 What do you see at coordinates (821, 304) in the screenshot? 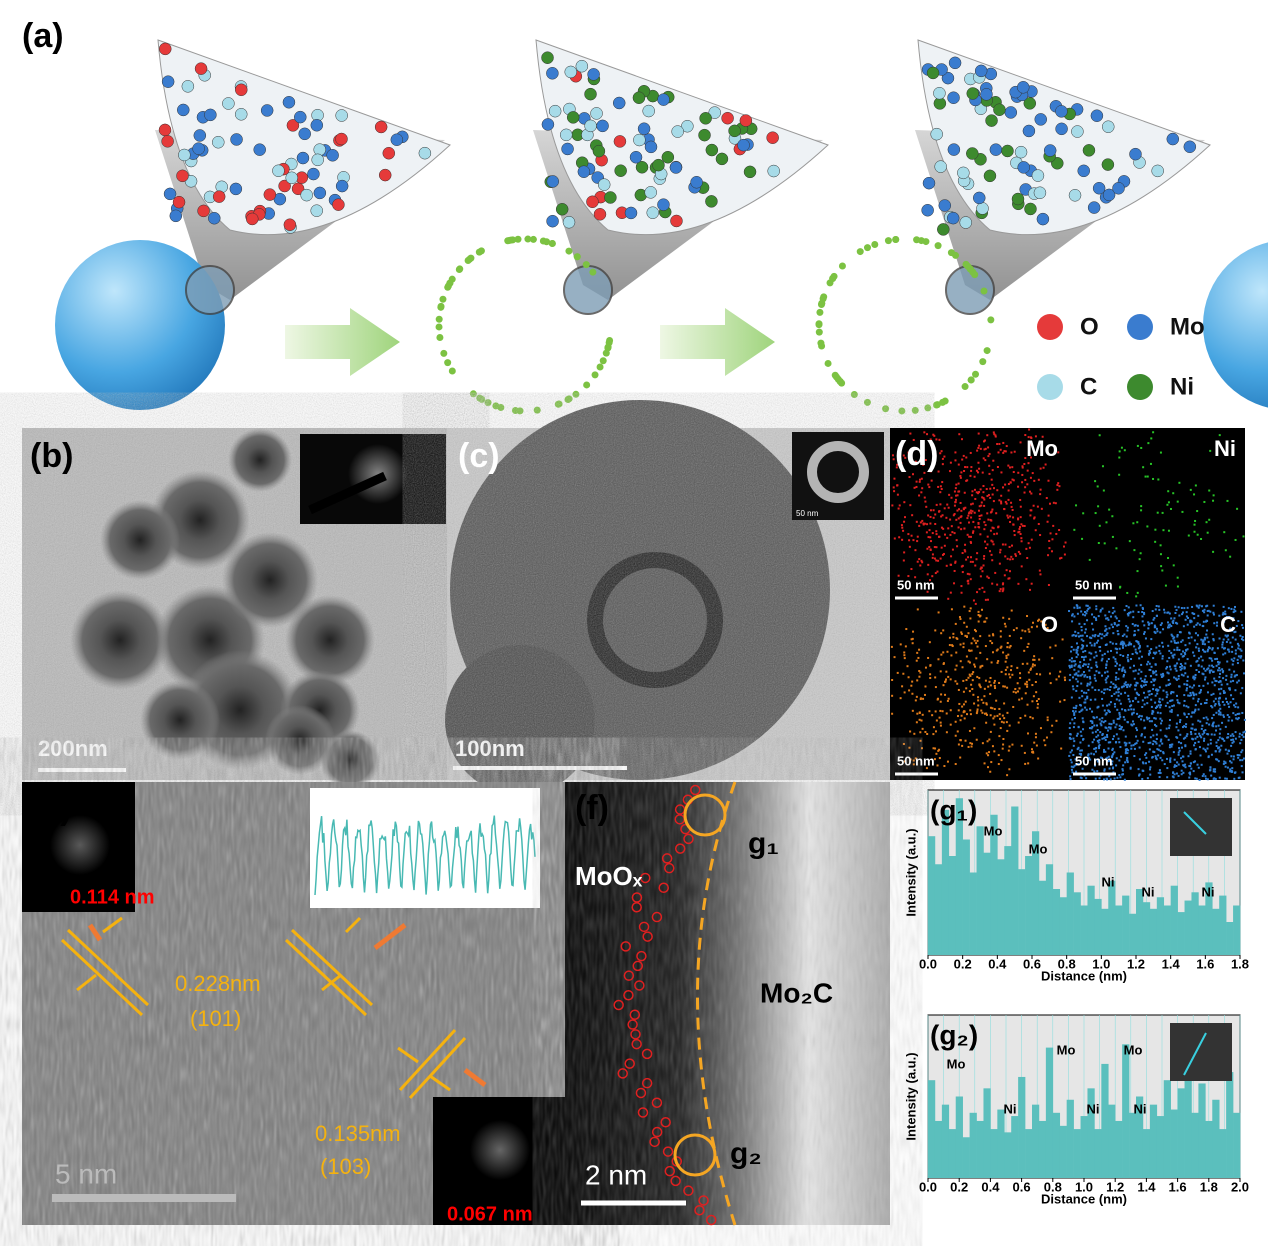
I see `ni-particle` at bounding box center [821, 304].